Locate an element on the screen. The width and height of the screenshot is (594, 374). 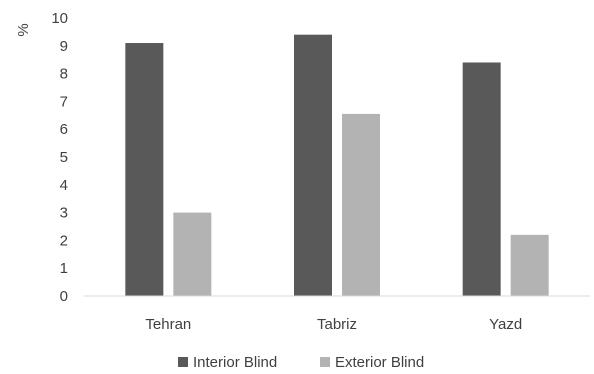
y-tick-label: 2 is located at coordinates (64, 240).